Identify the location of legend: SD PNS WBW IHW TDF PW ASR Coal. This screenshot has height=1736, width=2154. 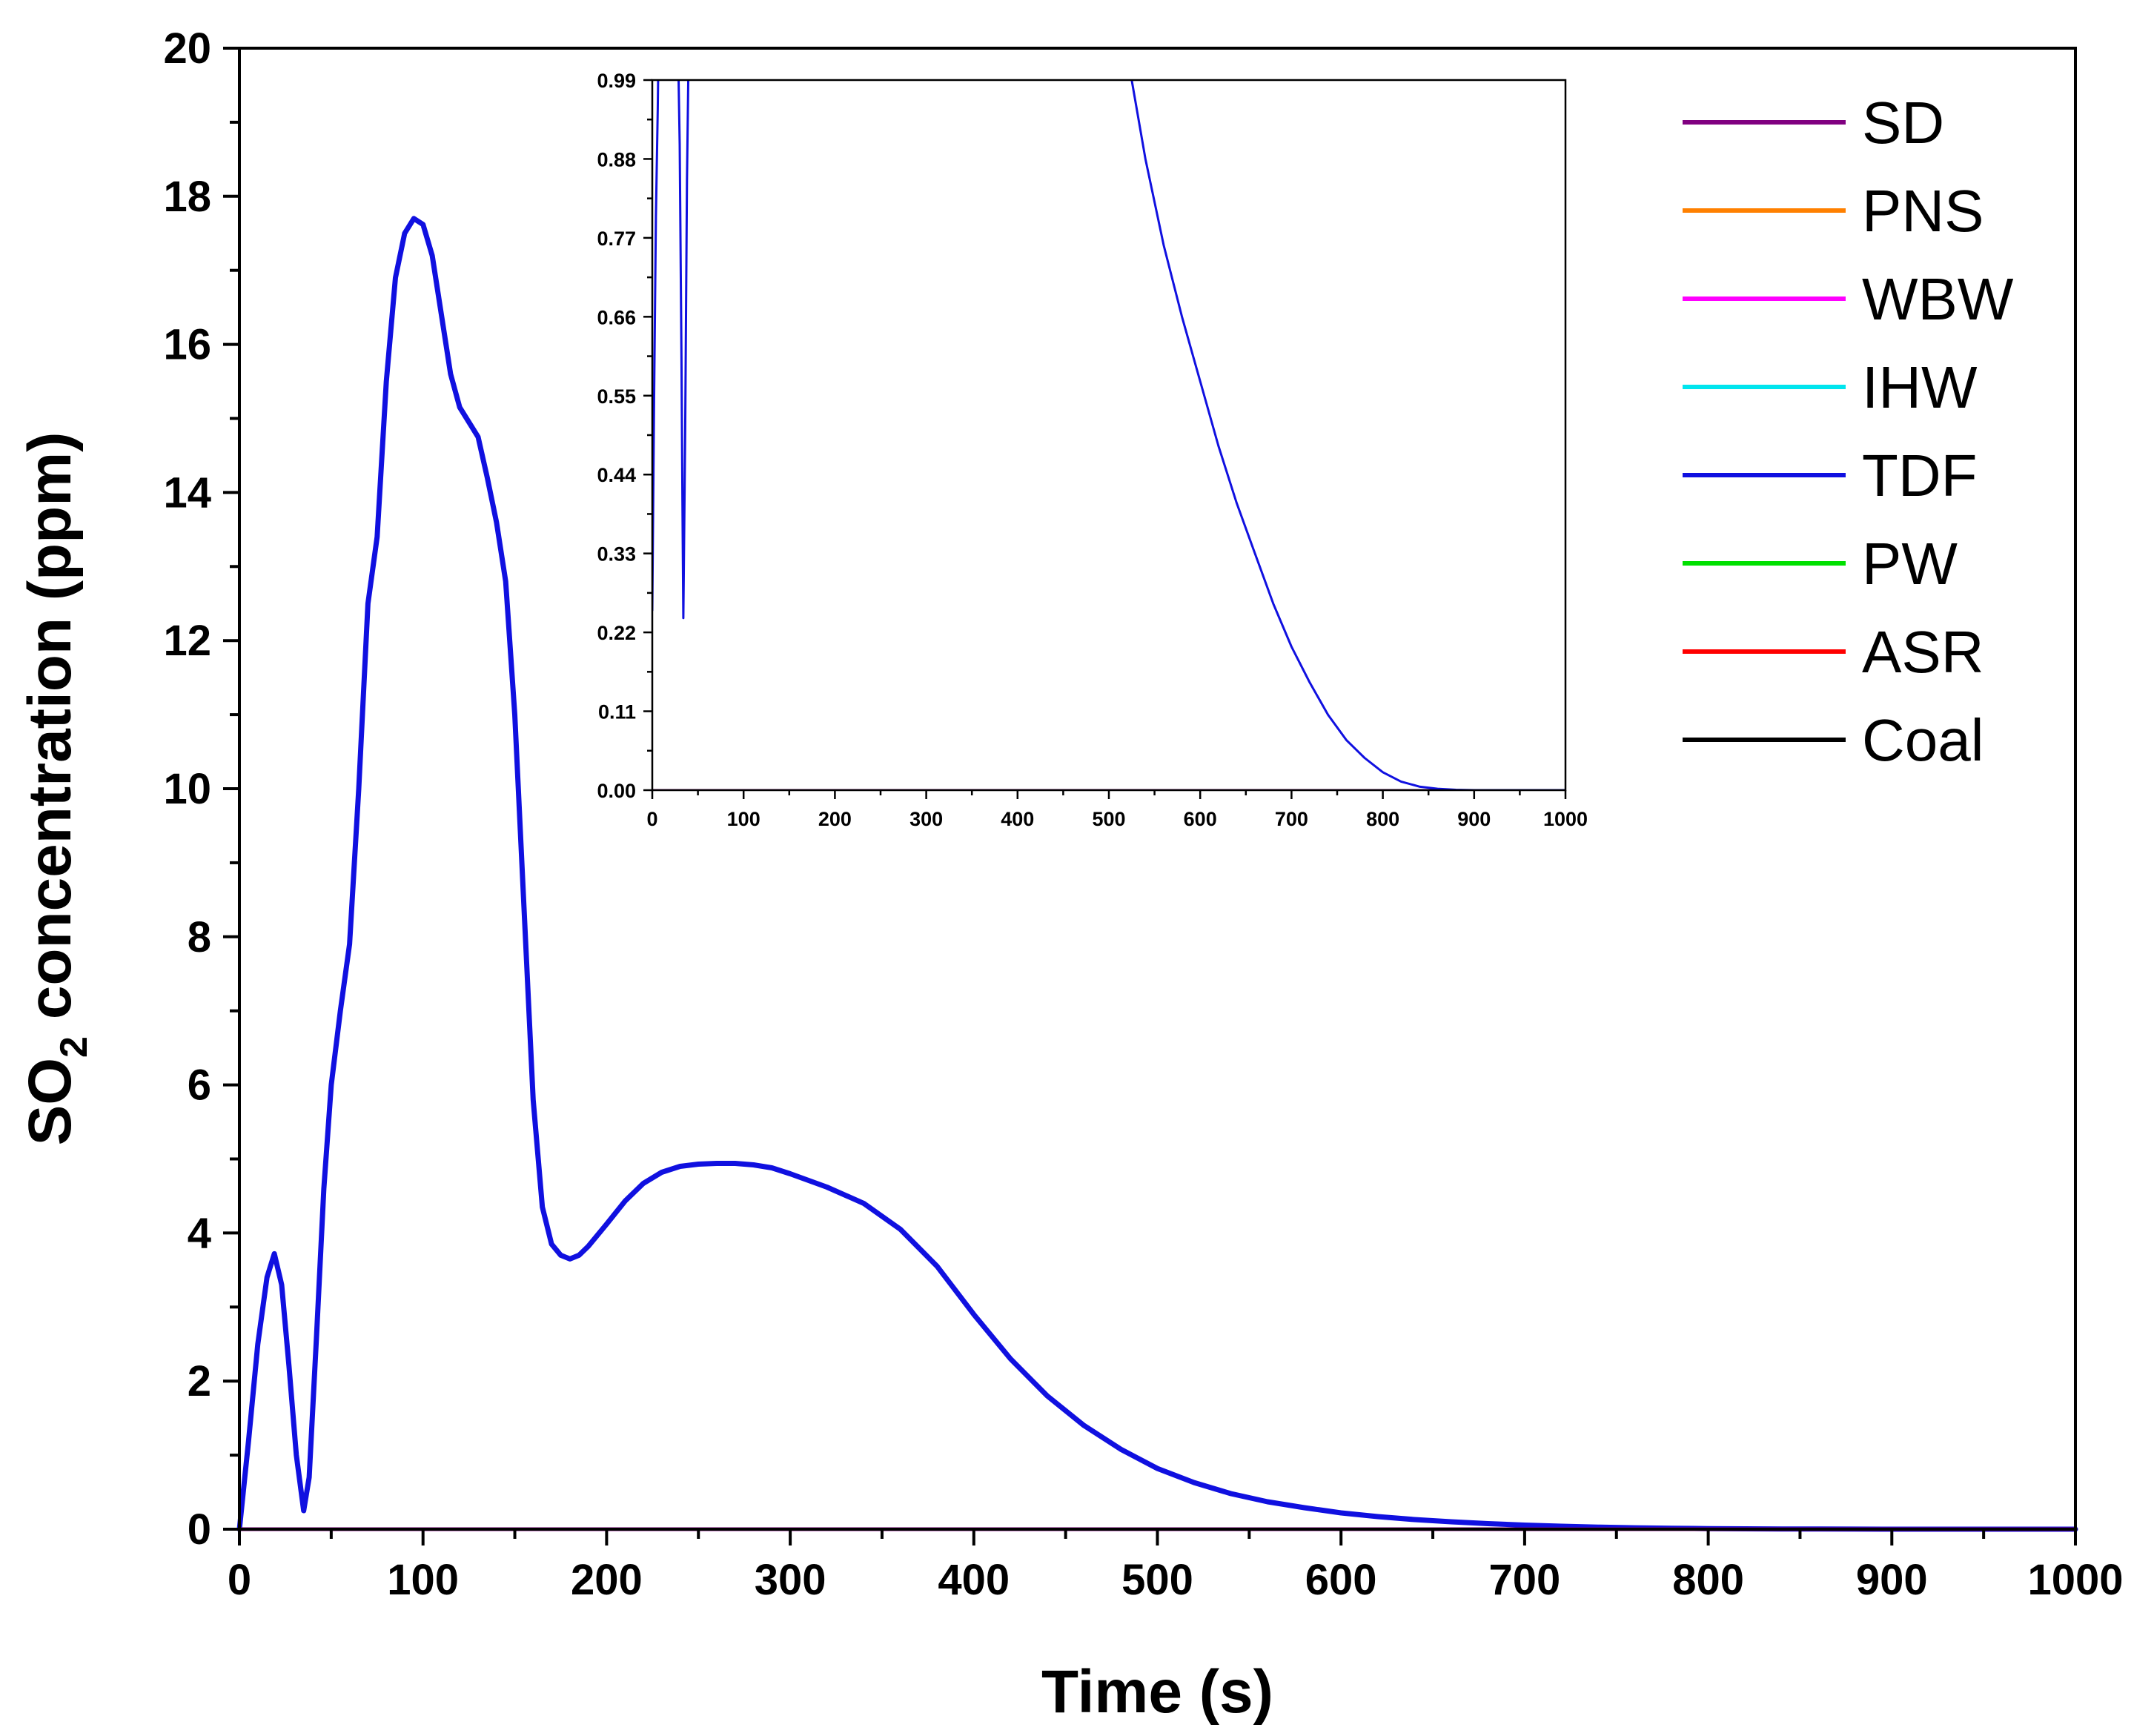
(1848, 432).